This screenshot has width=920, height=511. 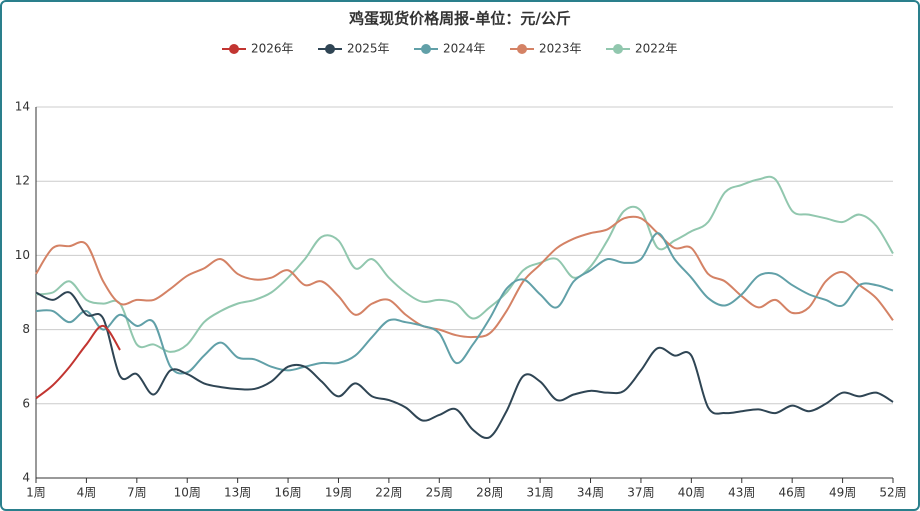 I want to click on x-tick-label: 13周, so click(x=237, y=493).